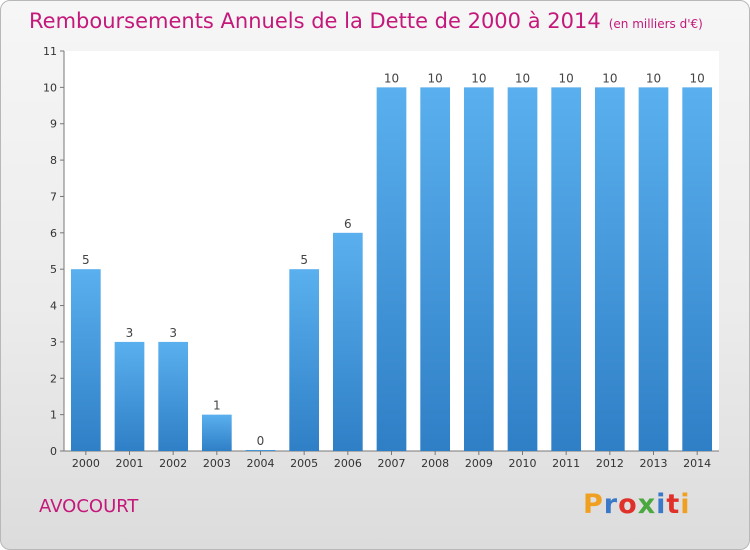 The image size is (750, 550). I want to click on bar-2005, so click(304, 360).